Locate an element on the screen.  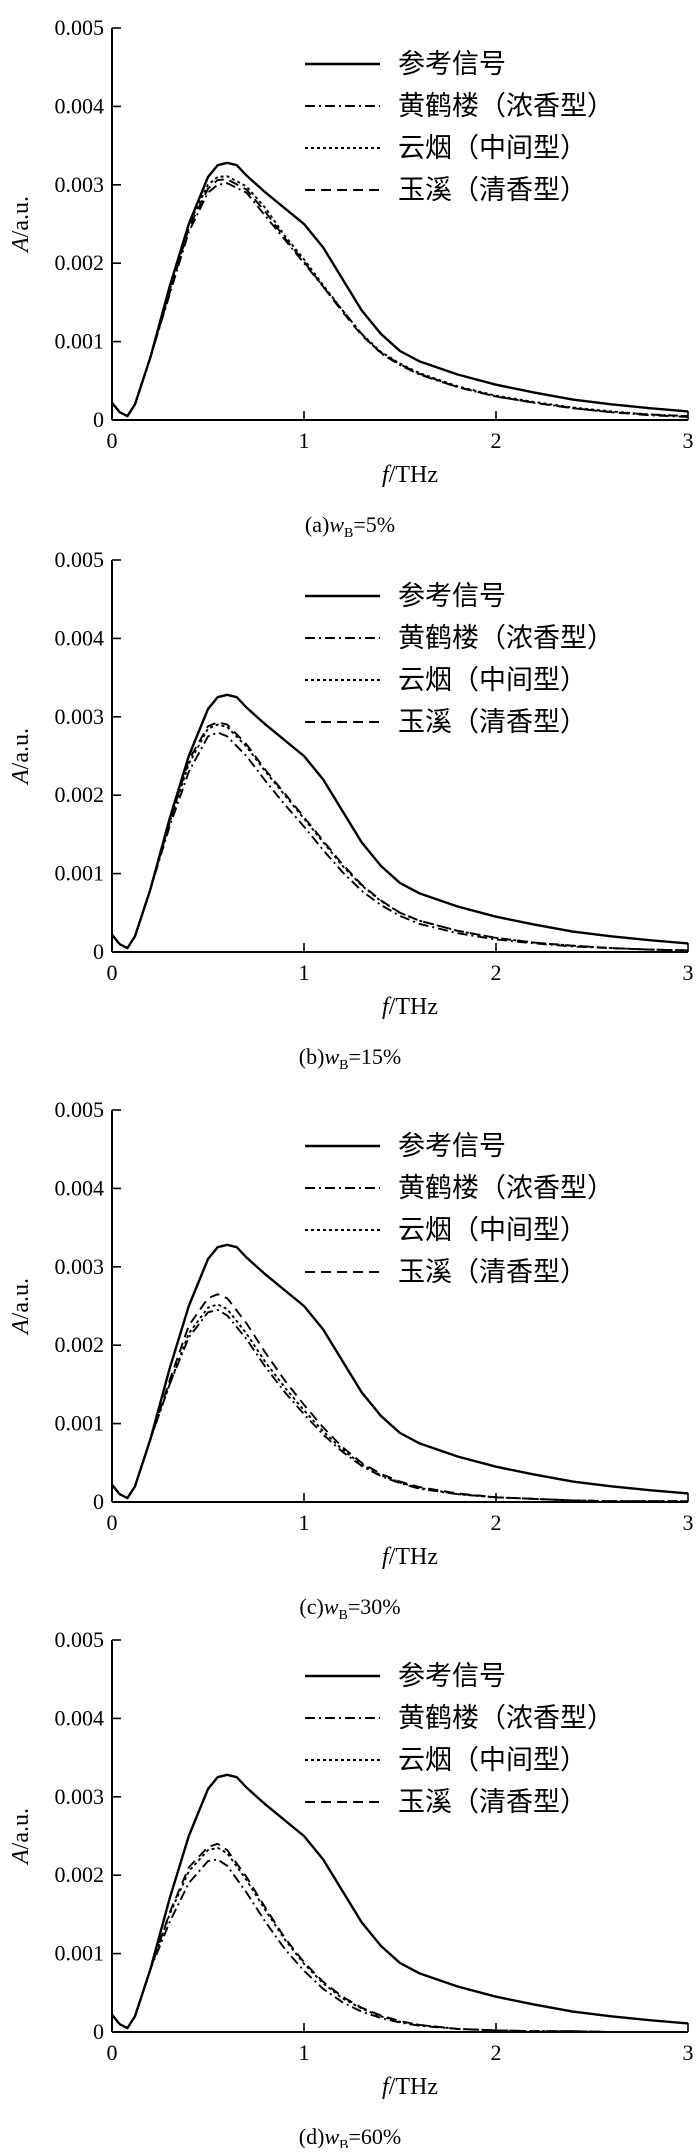
panel-caption: (c)wB=30% is located at coordinates (349, 1608).